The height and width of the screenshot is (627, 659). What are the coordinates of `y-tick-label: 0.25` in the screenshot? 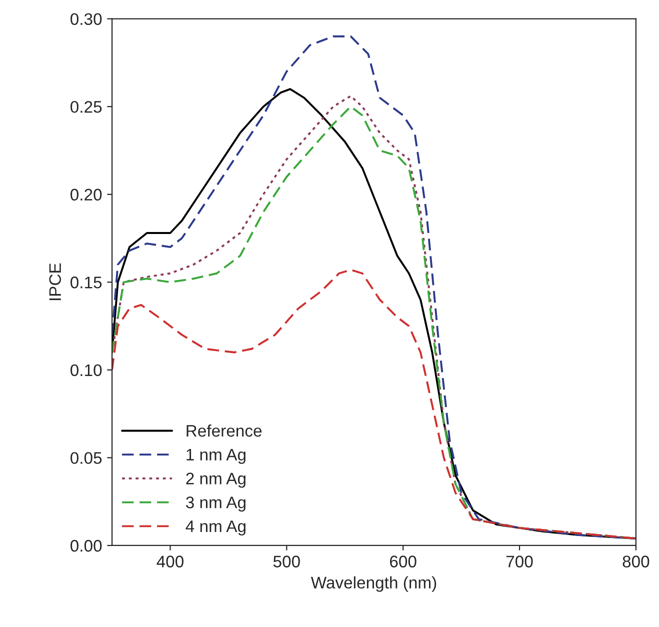 It's located at (86, 106).